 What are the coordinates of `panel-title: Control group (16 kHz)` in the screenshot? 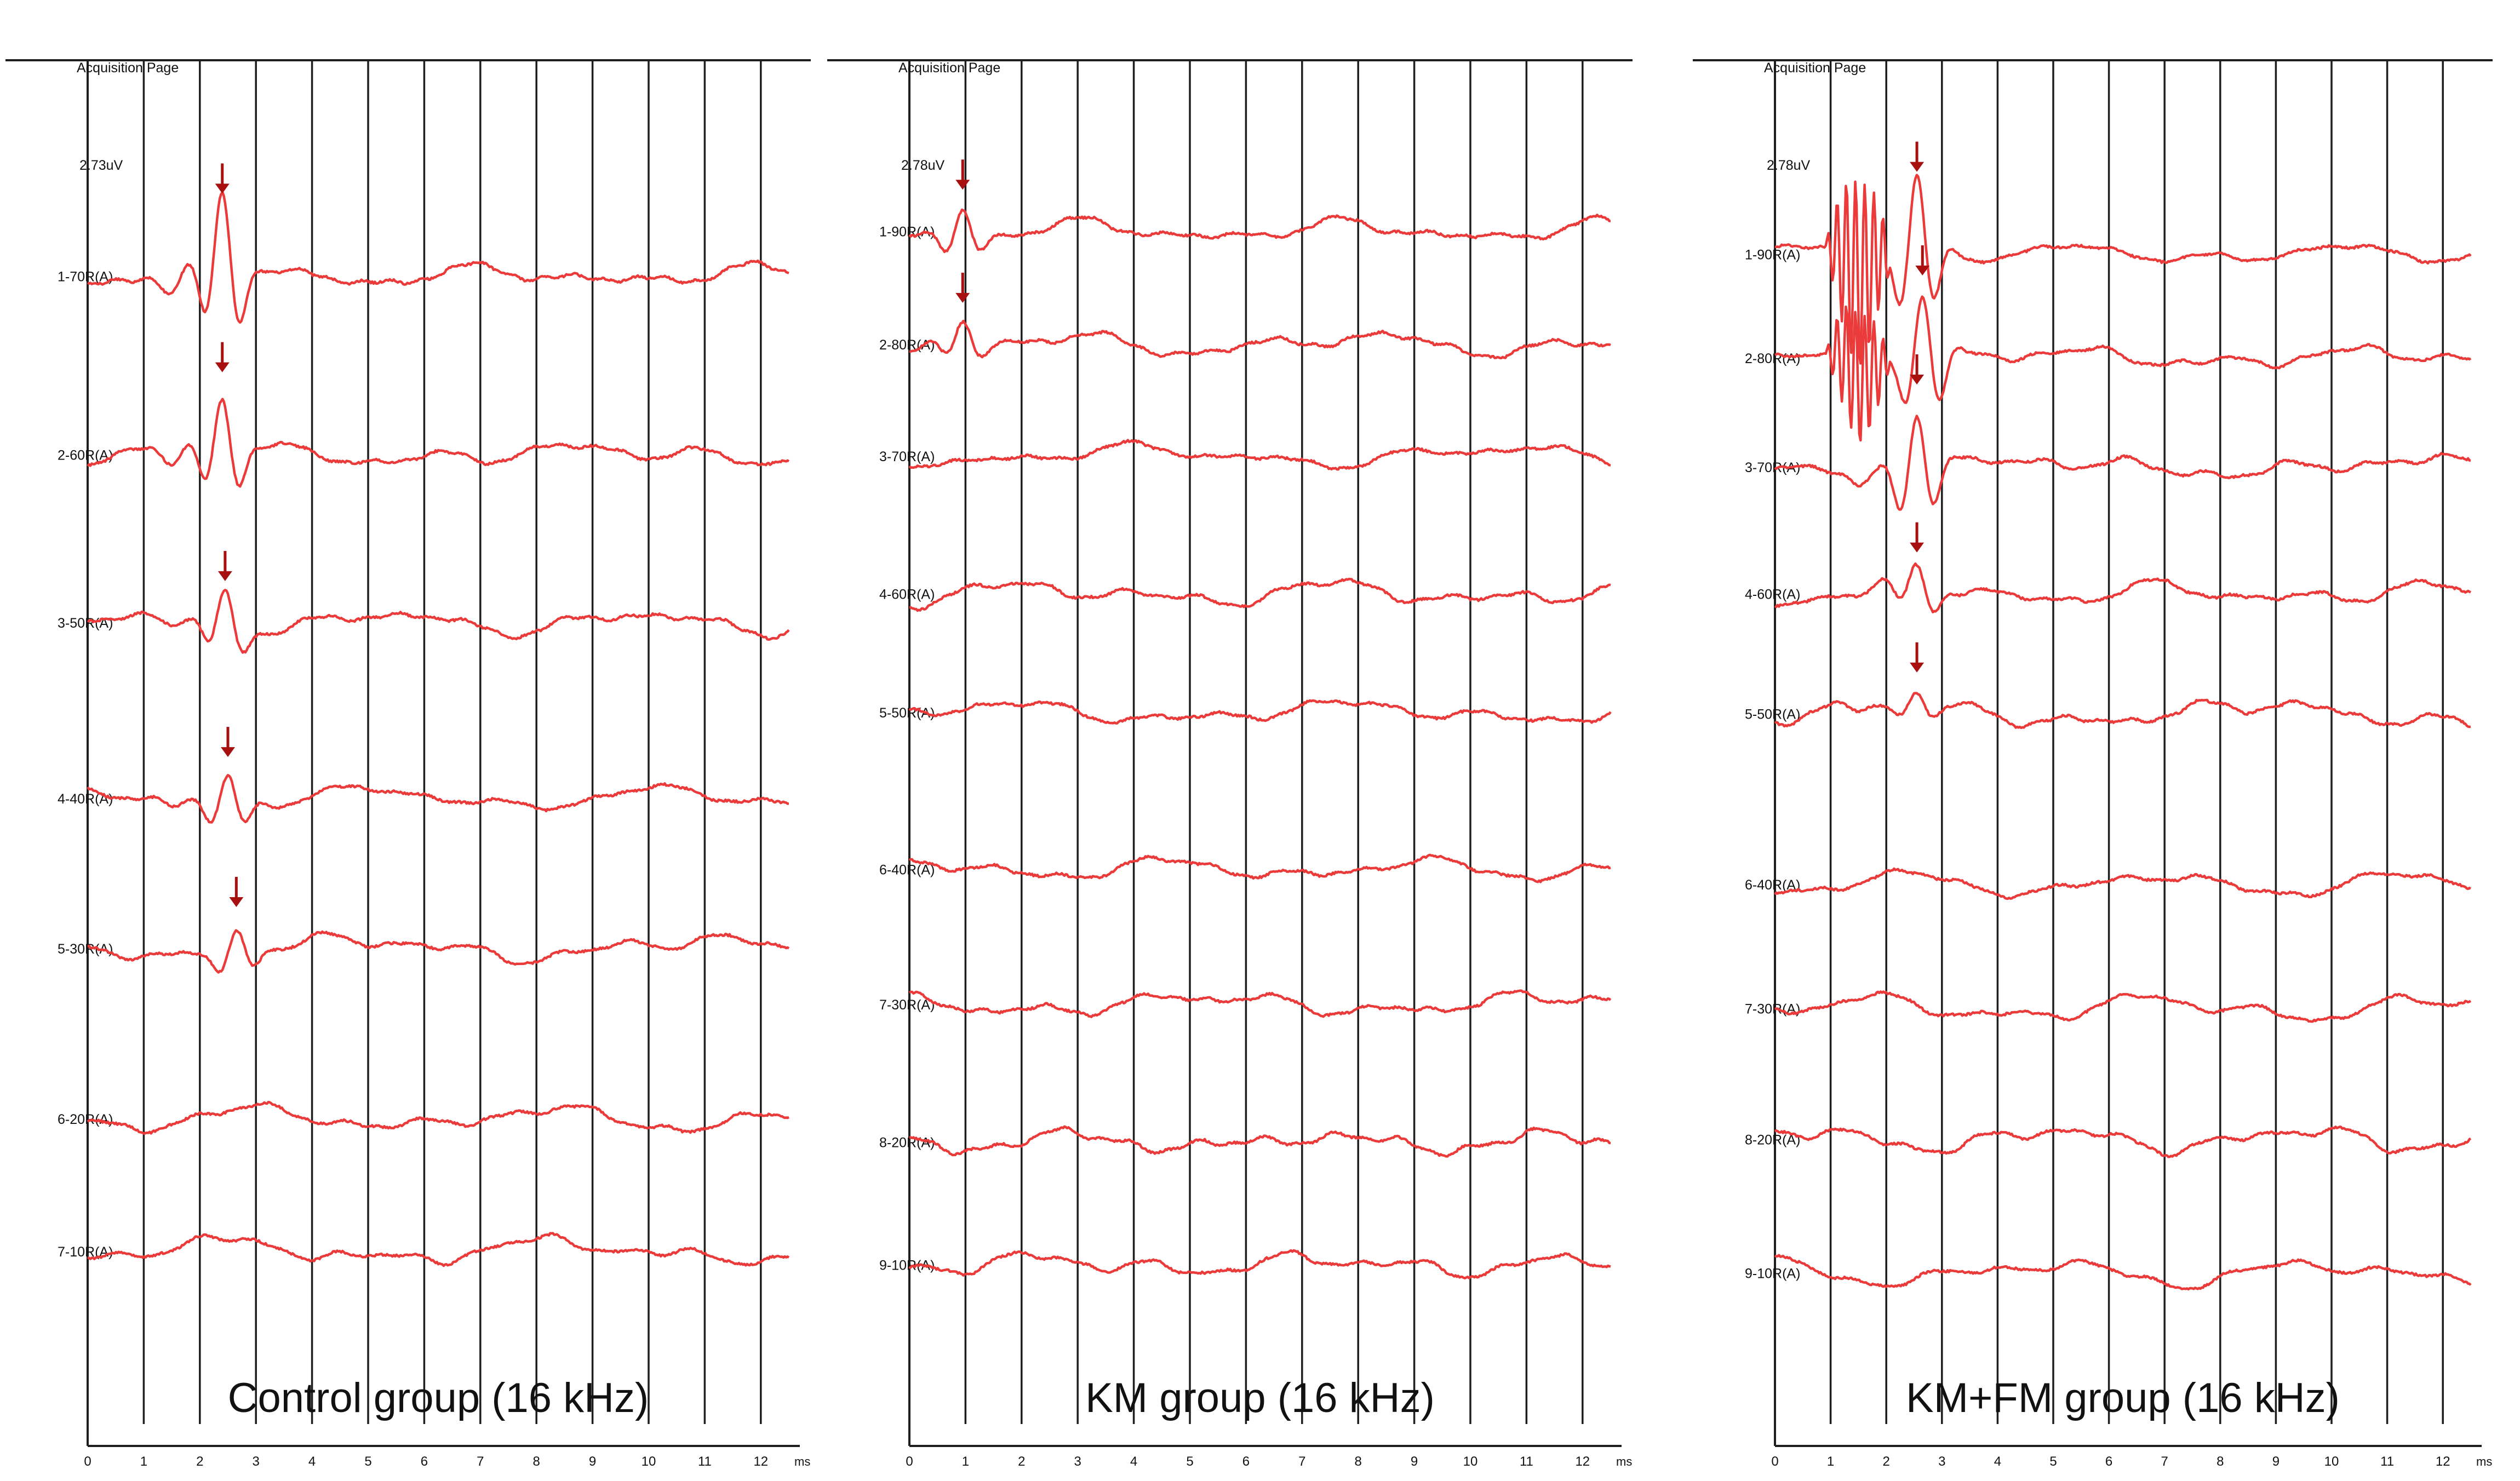 It's located at (438, 1398).